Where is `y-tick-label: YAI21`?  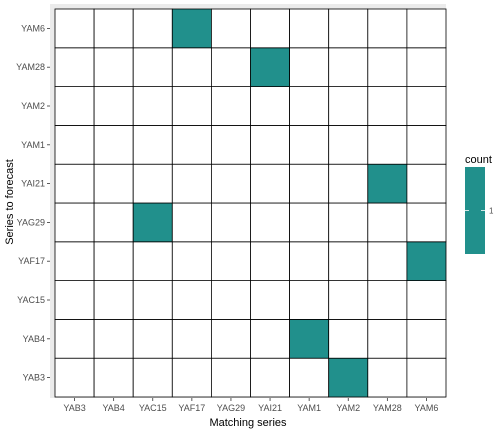 y-tick-label: YAI21 is located at coordinates (33, 184).